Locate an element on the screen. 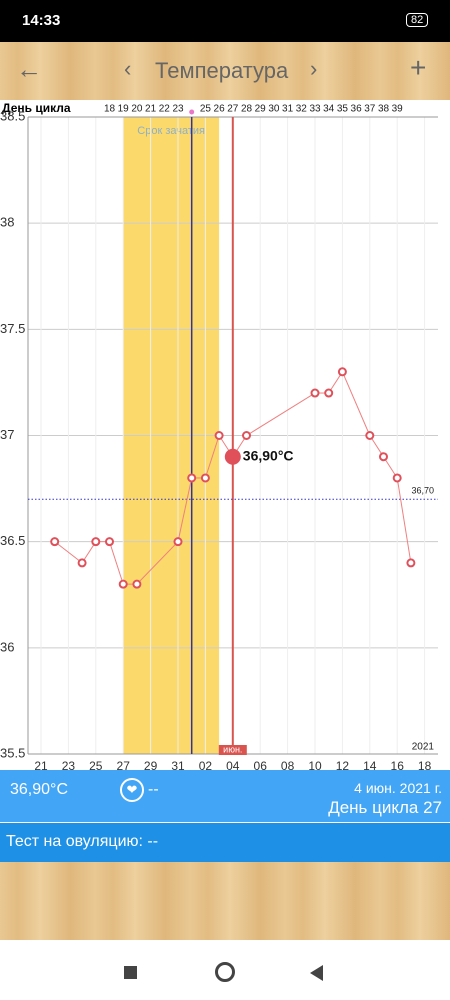 The image size is (450, 1000). date: 4 июн. 2021 г. is located at coordinates (398, 788).